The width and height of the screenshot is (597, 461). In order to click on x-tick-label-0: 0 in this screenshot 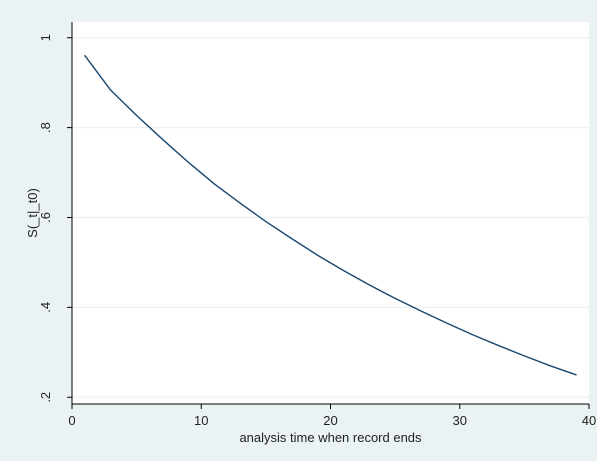, I will do `click(71, 420)`.